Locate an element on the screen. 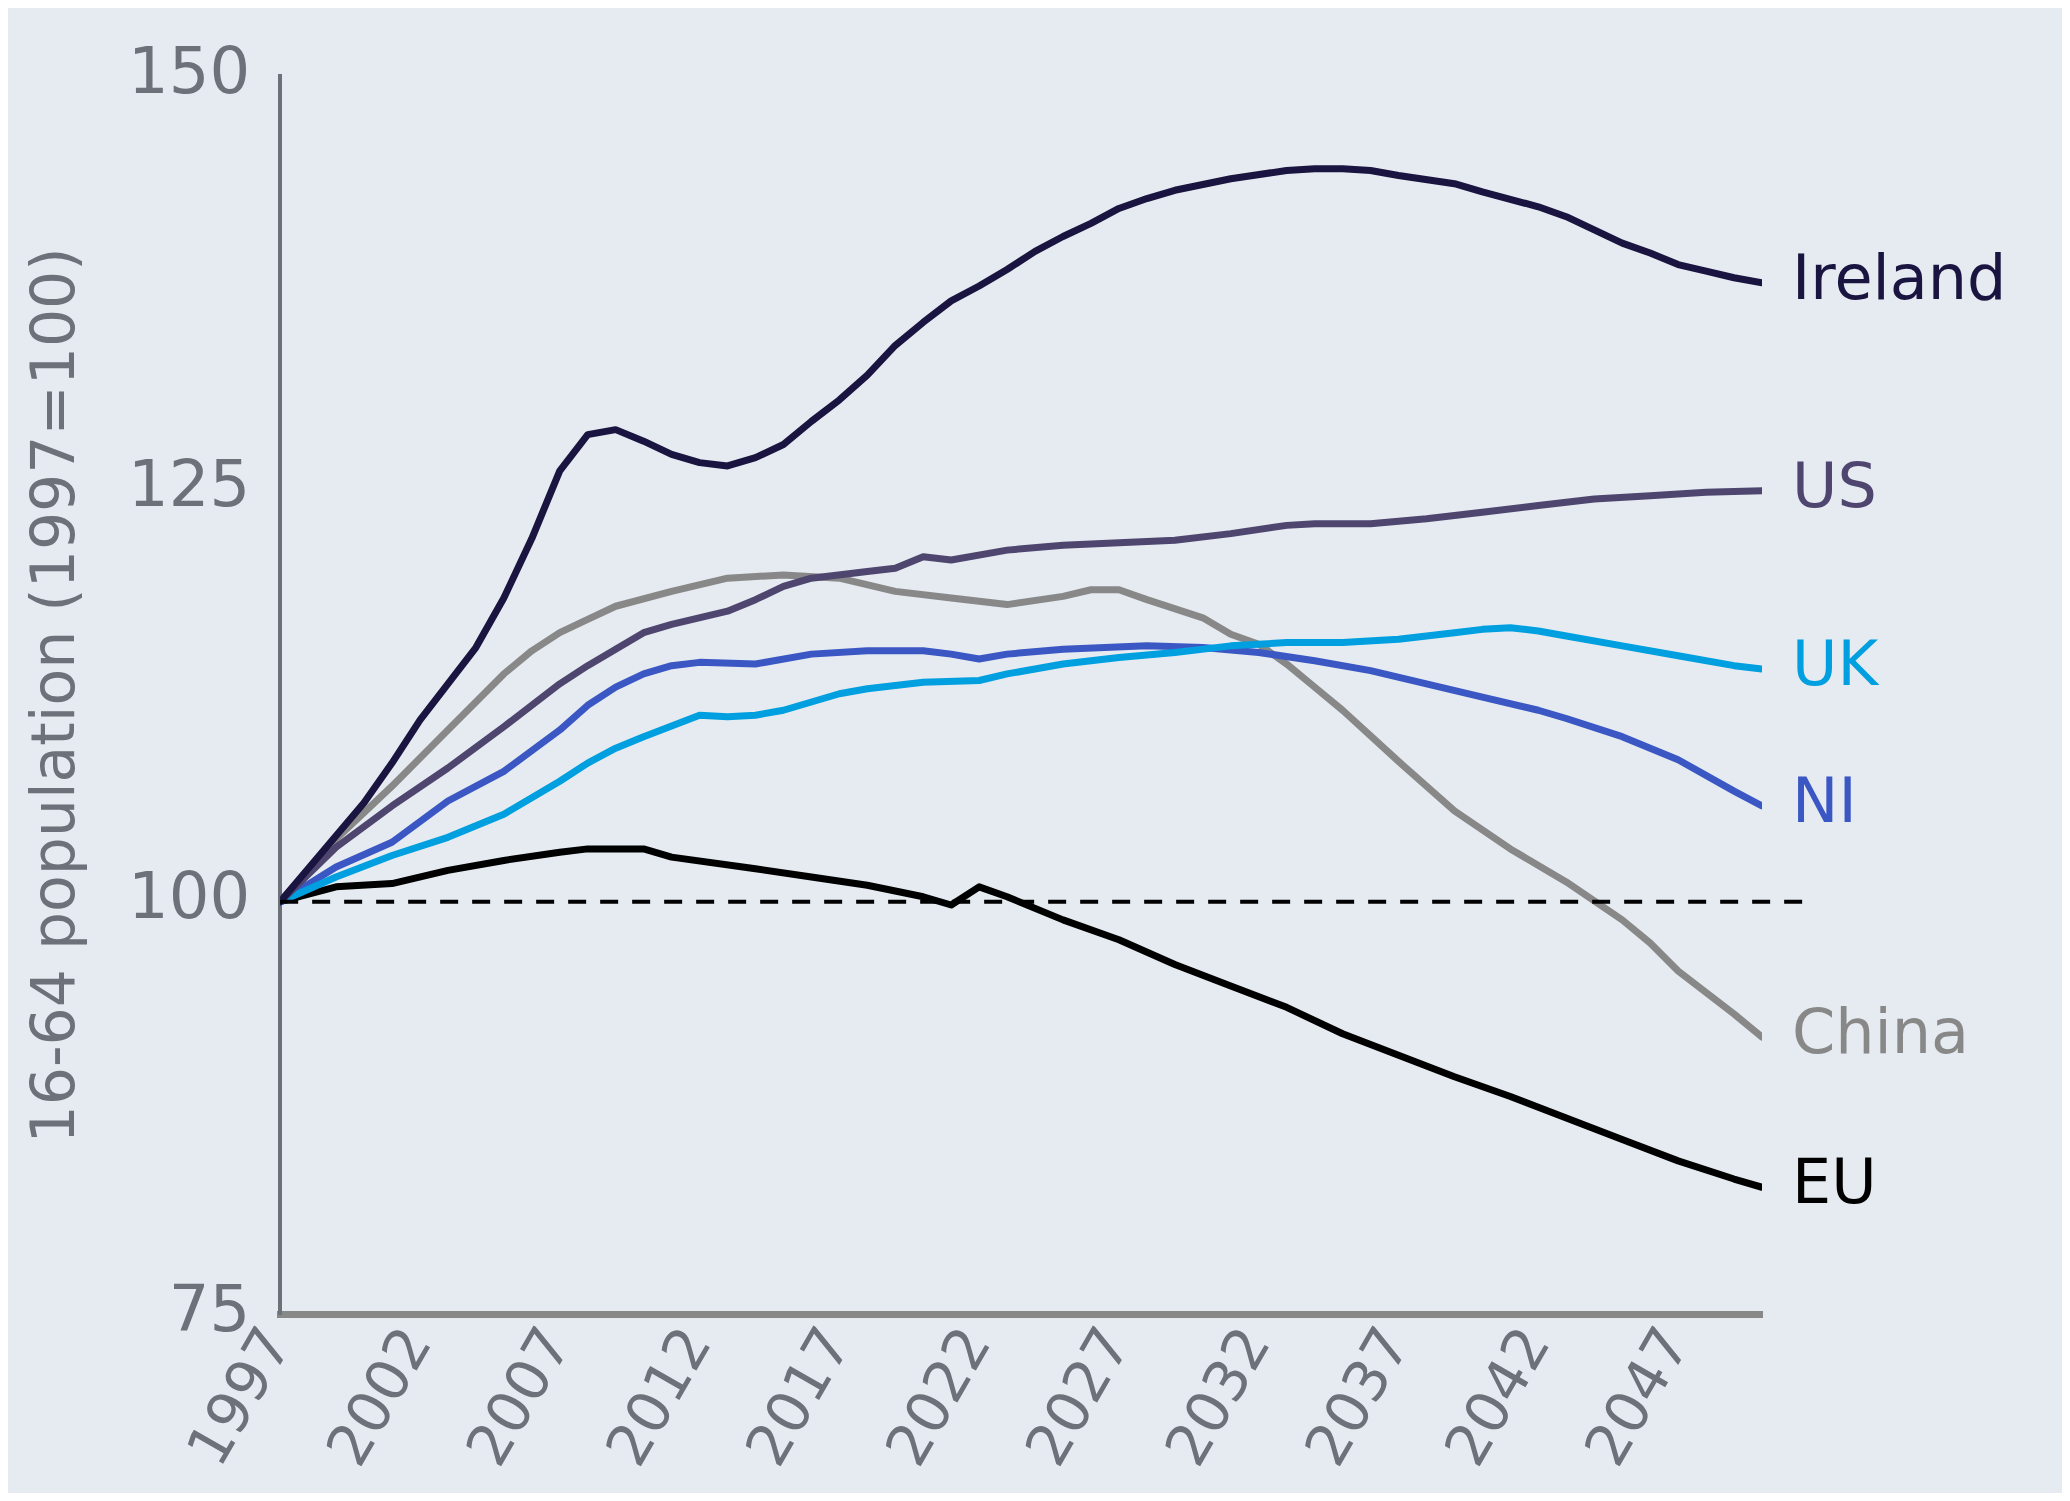  series-label: Ireland is located at coordinates (1899, 277).